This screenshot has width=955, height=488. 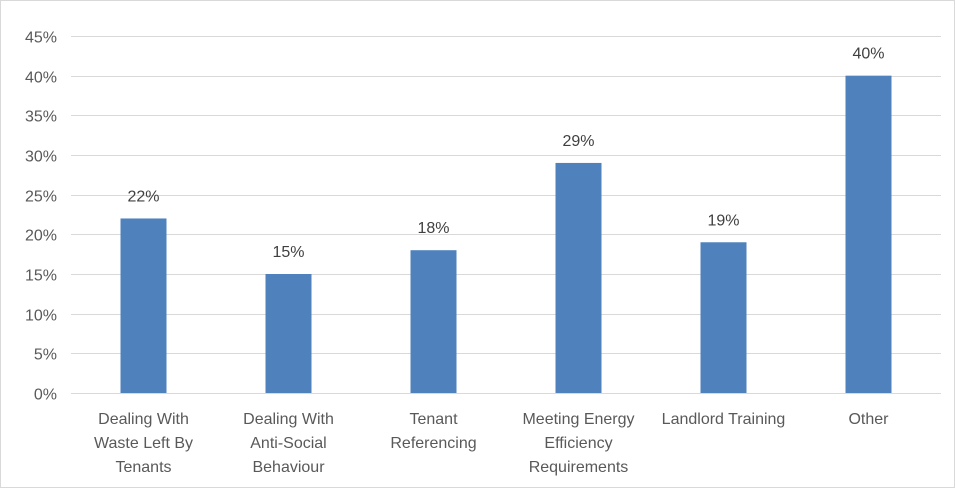 What do you see at coordinates (41, 78) in the screenshot?
I see `y-tick-label: 40%` at bounding box center [41, 78].